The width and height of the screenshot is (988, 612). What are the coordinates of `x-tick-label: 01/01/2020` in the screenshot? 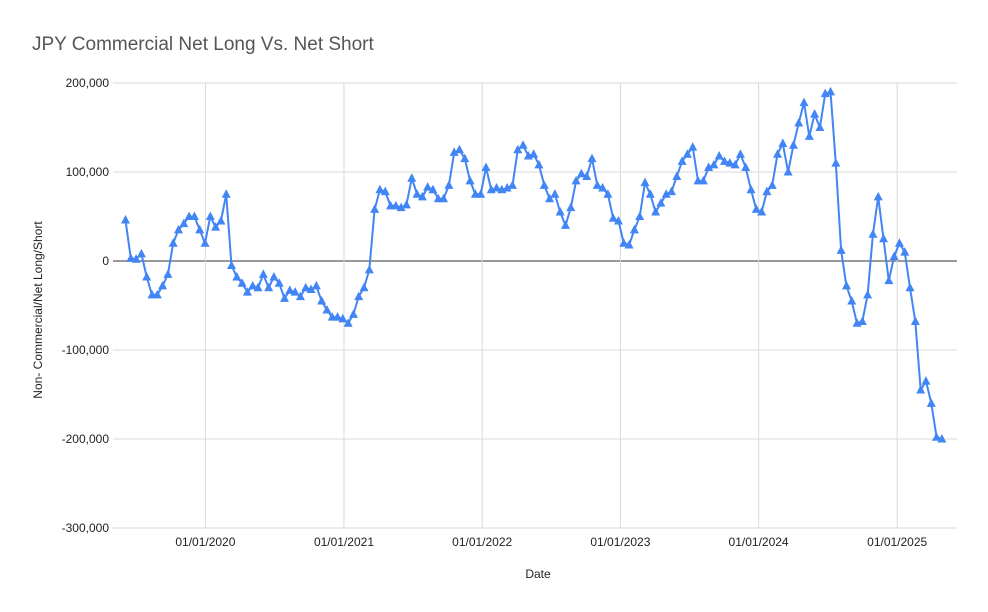 It's located at (205, 542).